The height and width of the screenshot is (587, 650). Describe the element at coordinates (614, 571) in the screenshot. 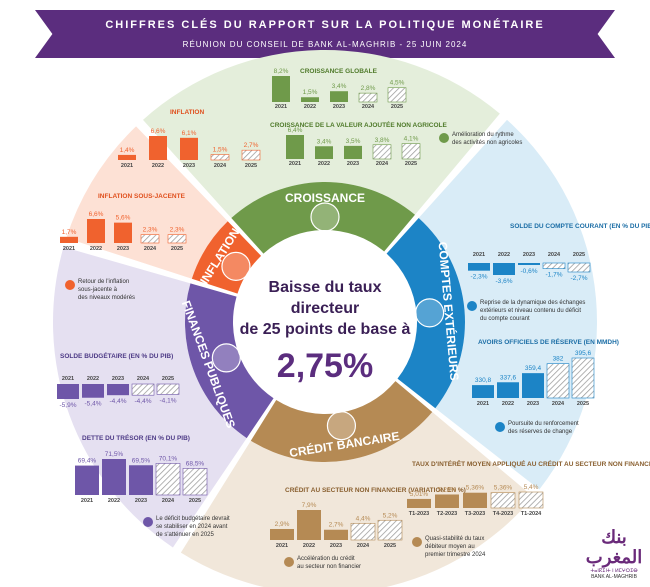

I see `logo-tifinagh: ⵜⴰⵏⴽⵉⵏⵜ ⵏ ⵍⵎⵖⵔⵉⴱ` at that location.